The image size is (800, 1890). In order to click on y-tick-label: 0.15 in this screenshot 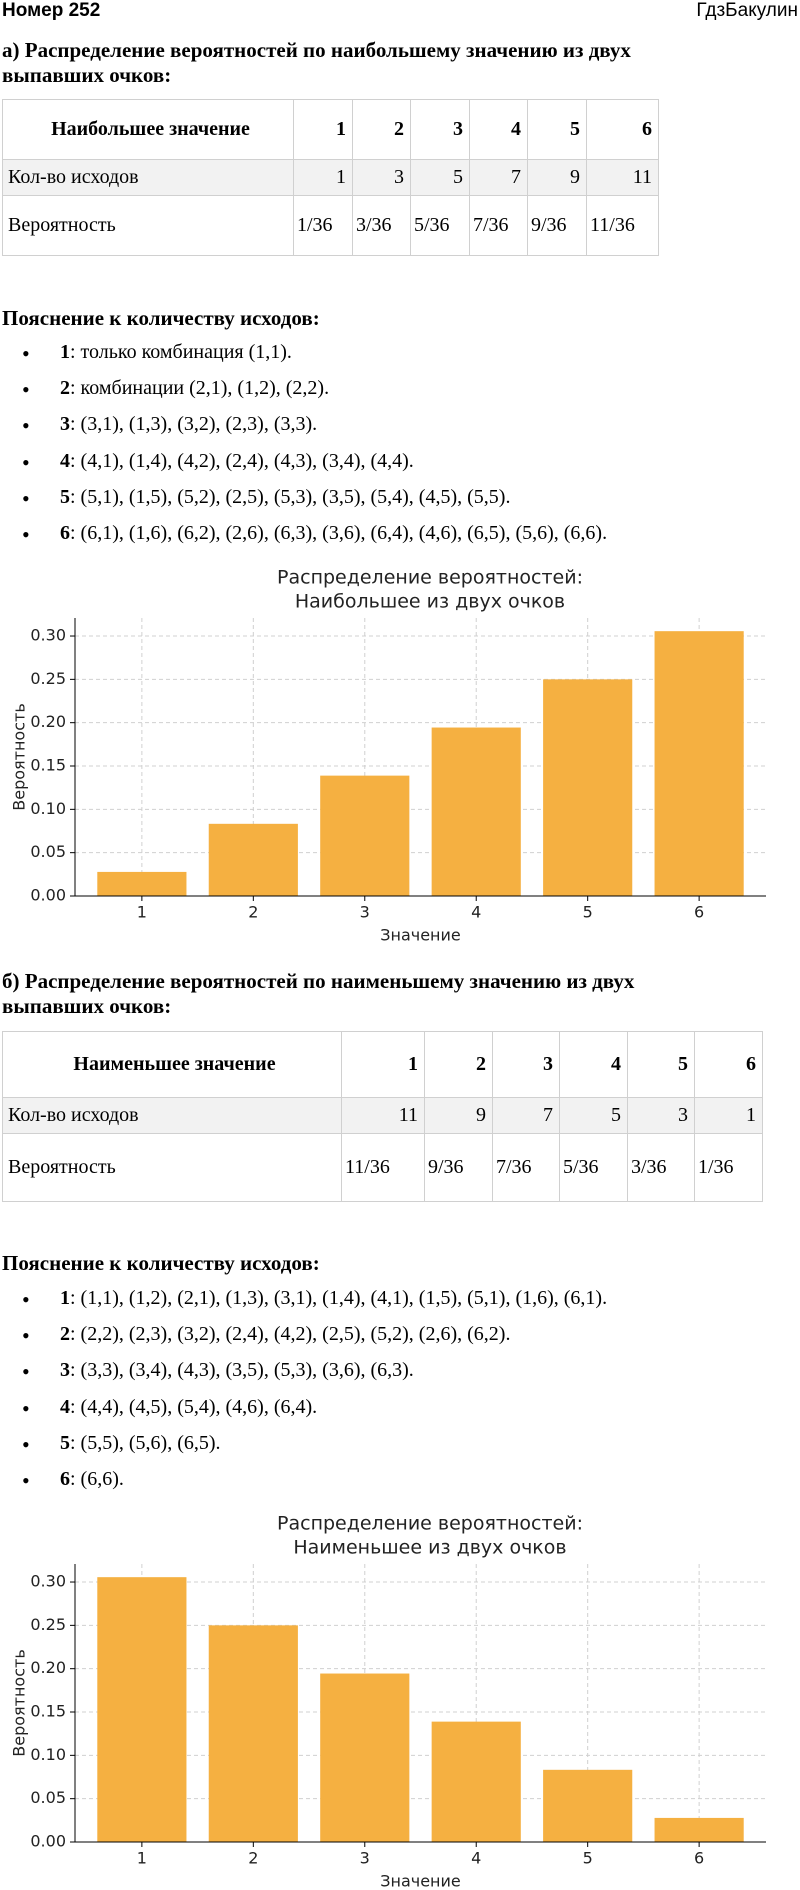, I will do `click(48, 765)`.